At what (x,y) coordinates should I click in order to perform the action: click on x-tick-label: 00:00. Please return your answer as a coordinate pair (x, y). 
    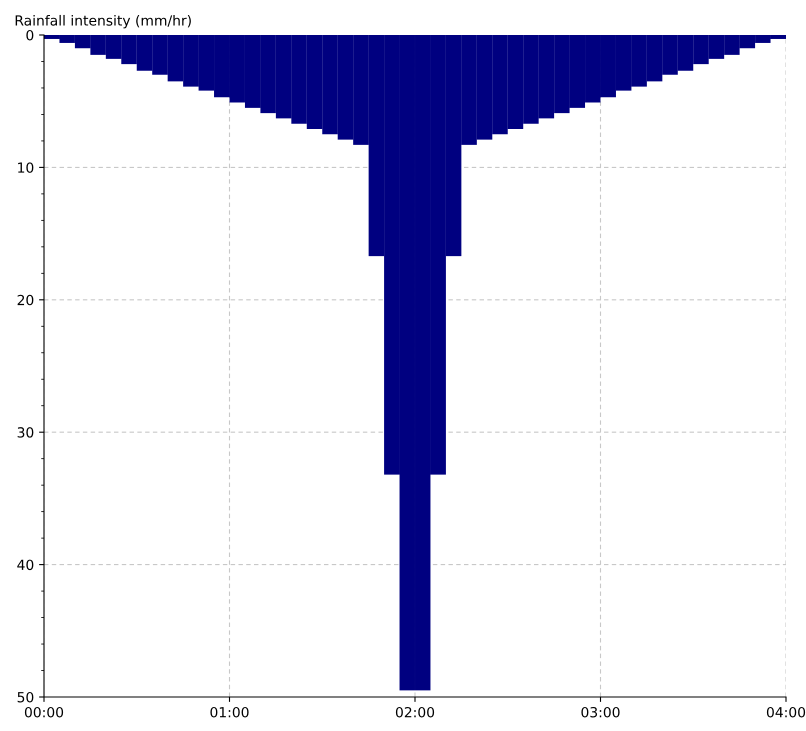
    Looking at the image, I should click on (44, 712).